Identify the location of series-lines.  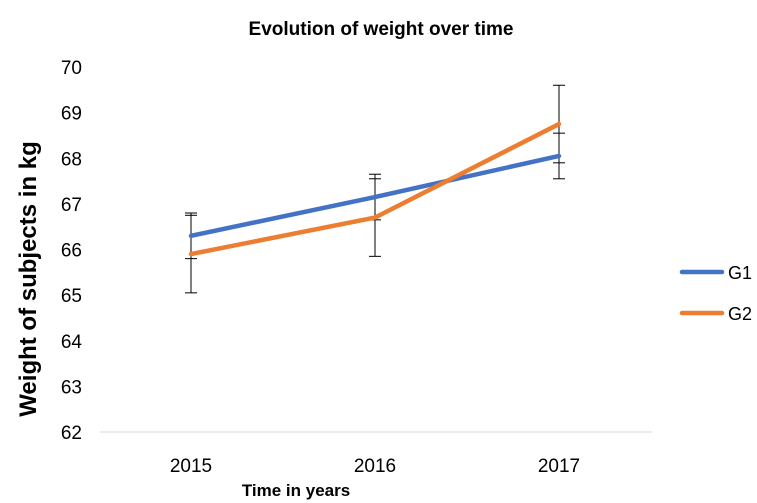
(375, 189).